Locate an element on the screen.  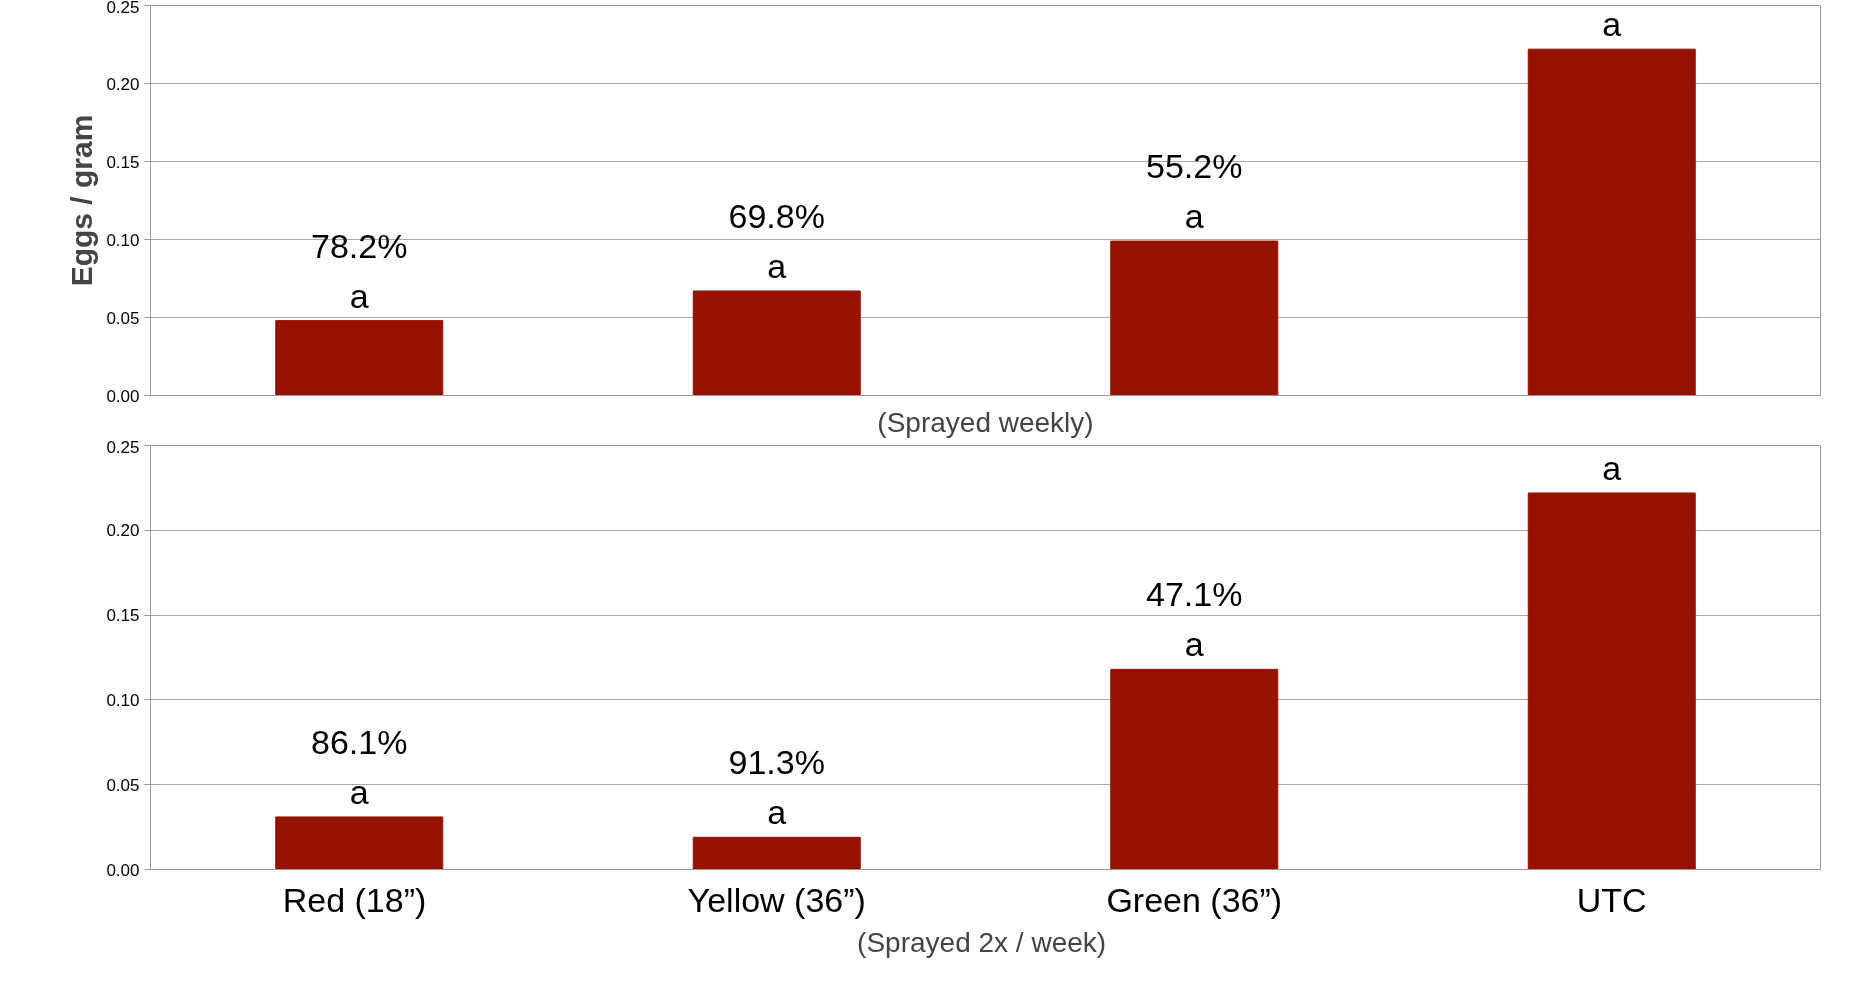
annotation: 55.2% is located at coordinates (1194, 166).